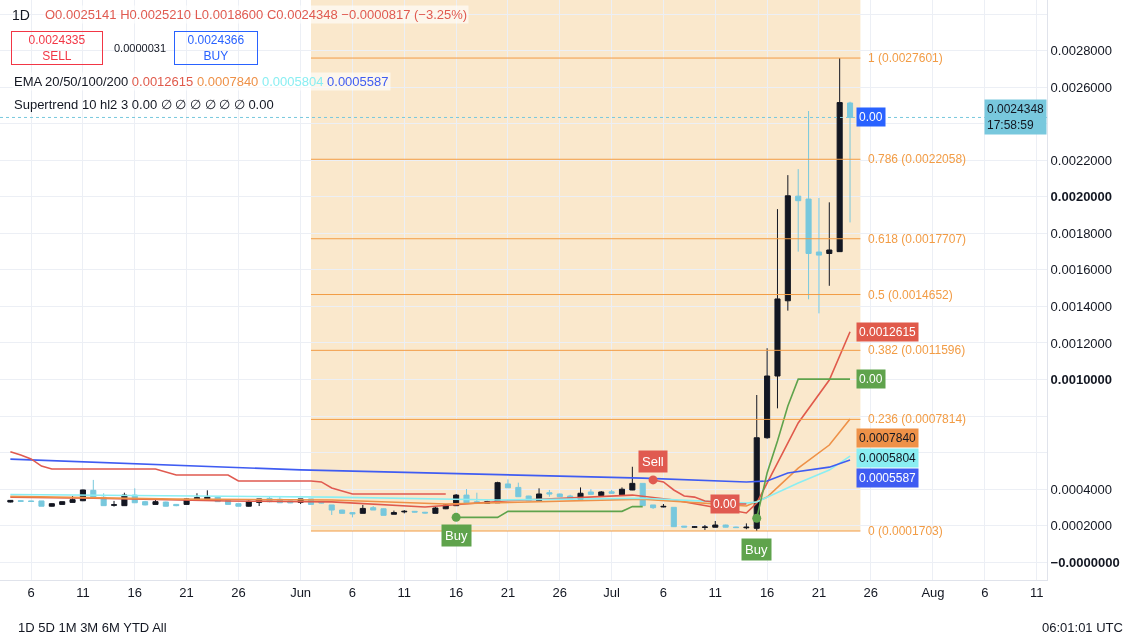 Image resolution: width=1133 pixels, height=639 pixels. I want to click on text: 1D 5D 1M 3M 6M YTD All, so click(92, 627).